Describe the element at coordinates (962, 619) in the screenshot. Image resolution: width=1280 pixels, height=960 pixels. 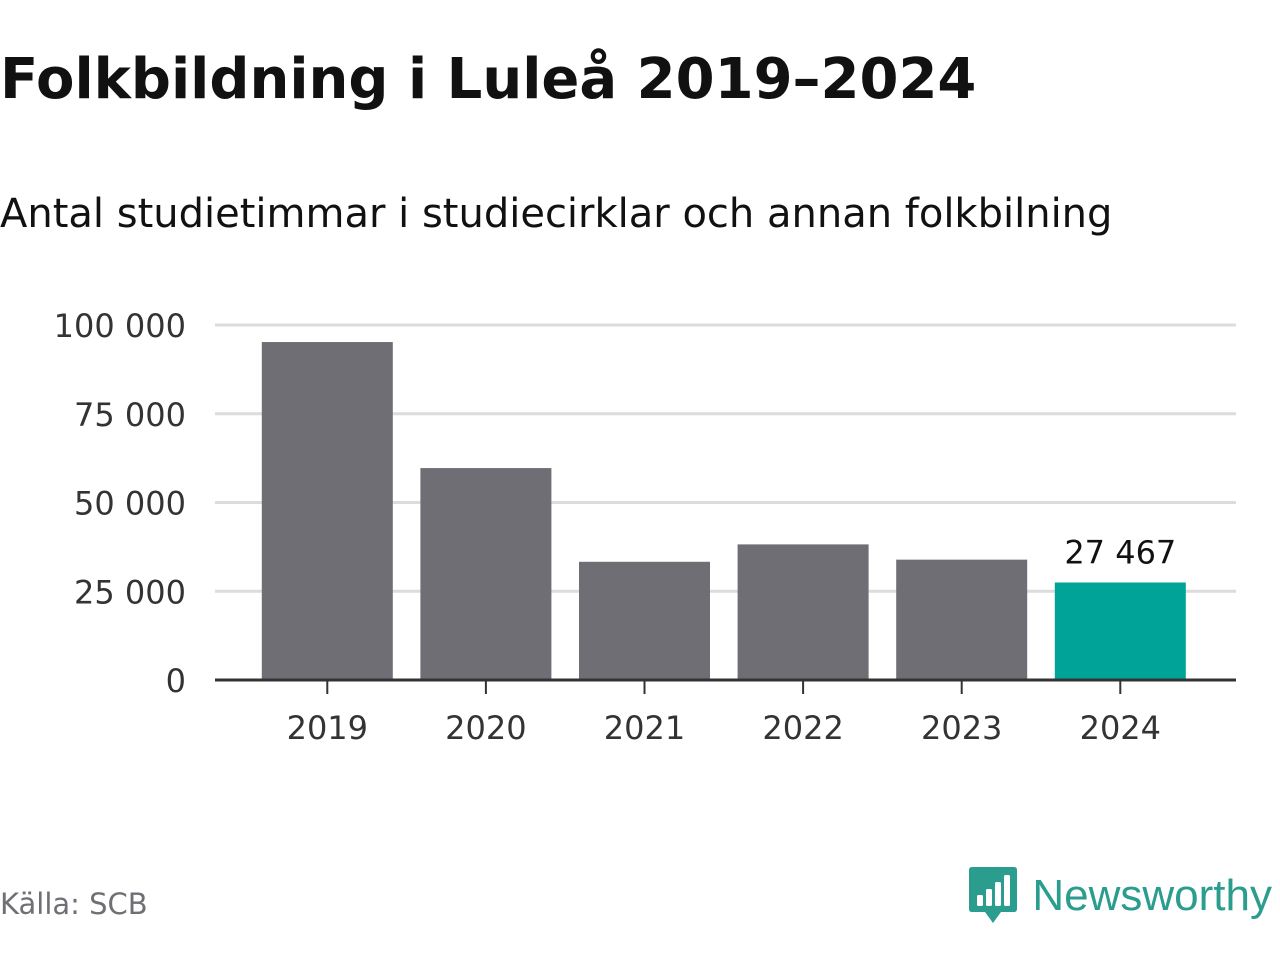
I see `bar-2023` at that location.